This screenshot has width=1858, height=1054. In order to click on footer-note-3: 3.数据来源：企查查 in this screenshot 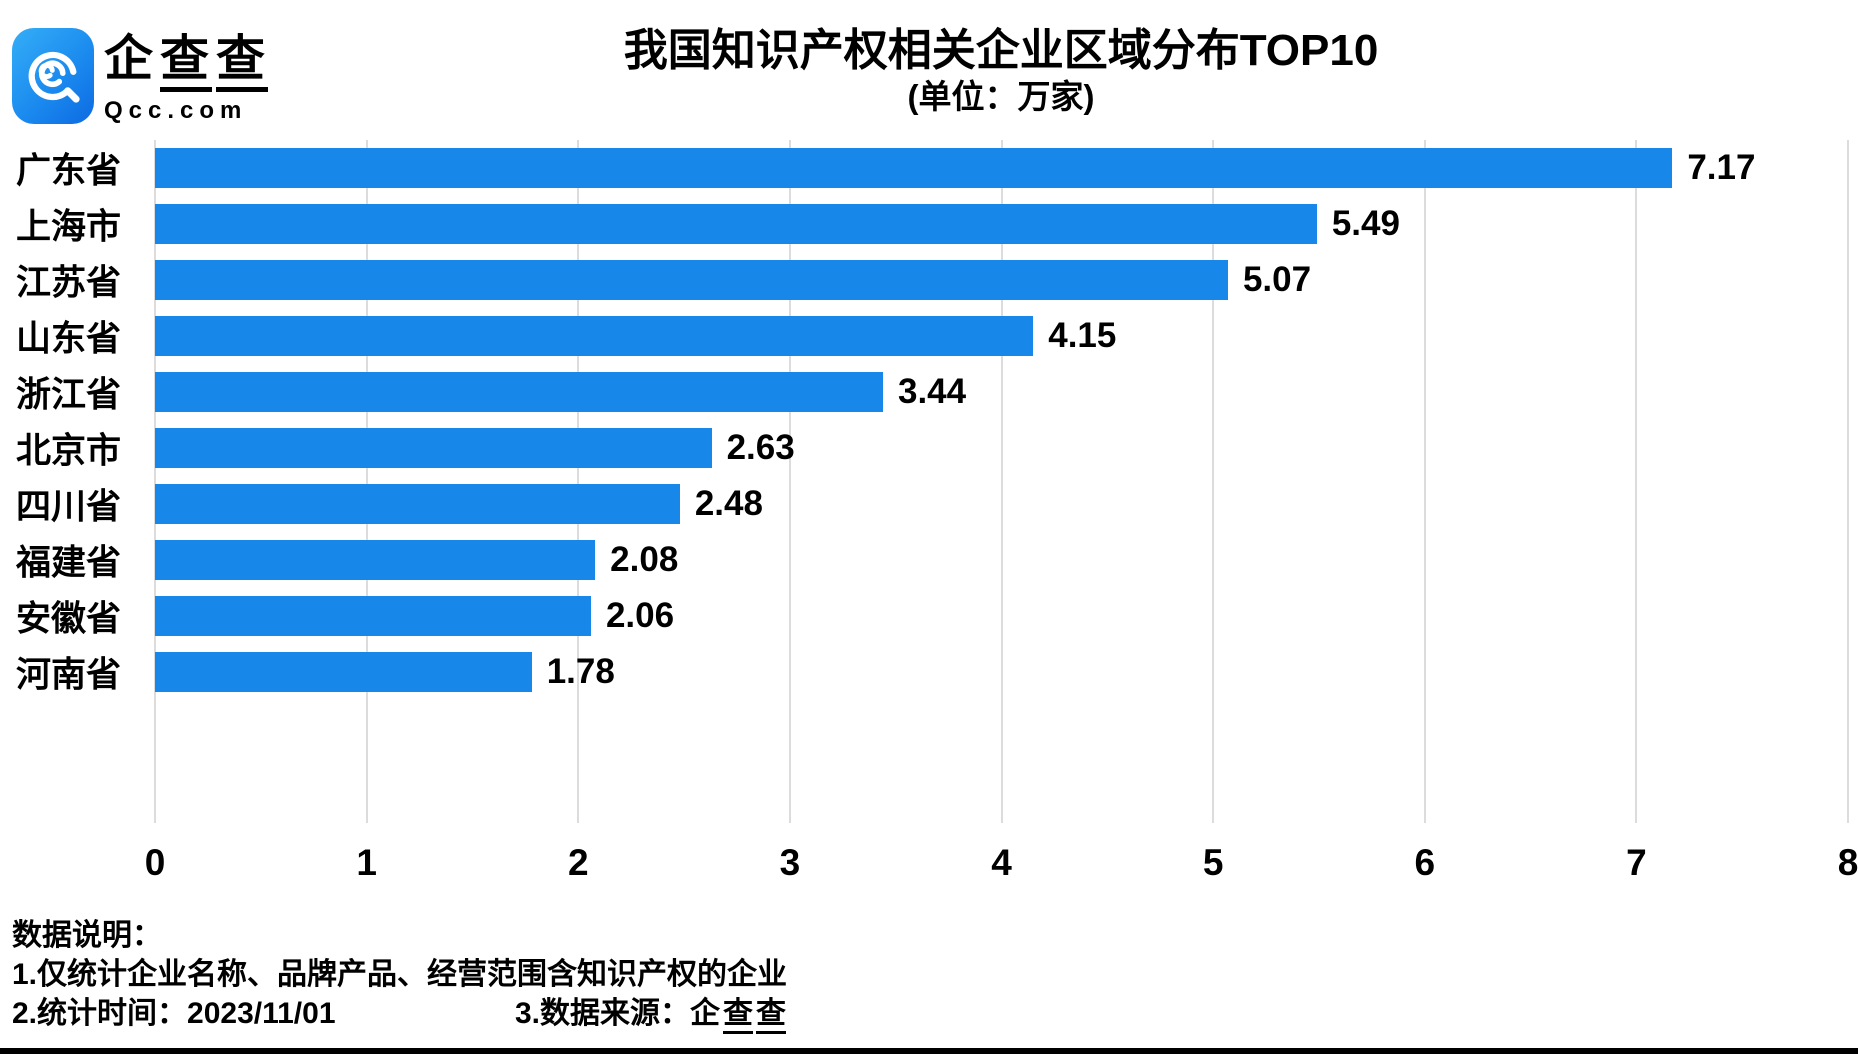, I will do `click(651, 1015)`.